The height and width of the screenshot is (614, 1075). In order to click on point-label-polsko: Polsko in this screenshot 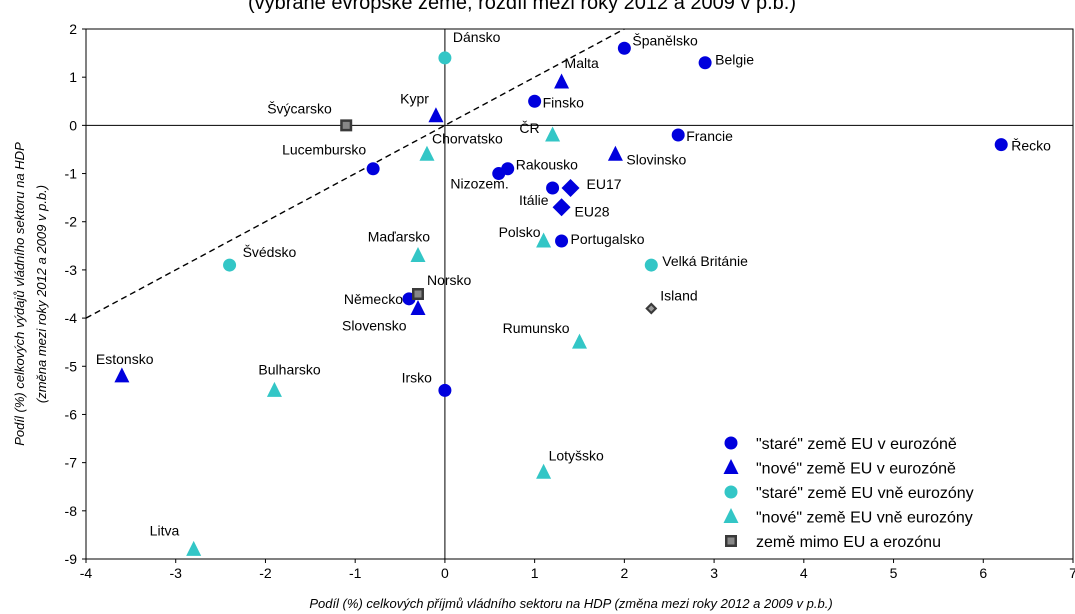, I will do `click(520, 232)`.